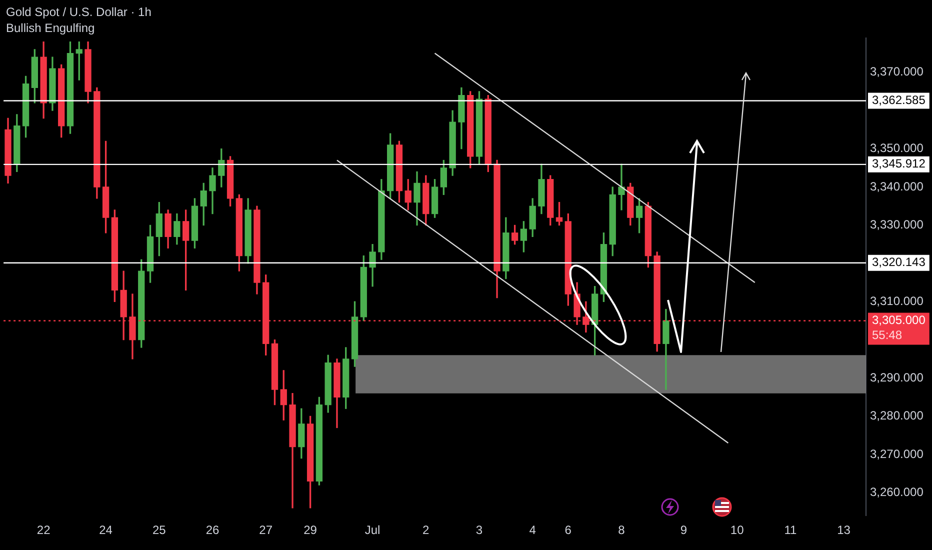 The image size is (932, 550). Describe the element at coordinates (372, 530) in the screenshot. I see `x-tick-label: Jul` at that location.